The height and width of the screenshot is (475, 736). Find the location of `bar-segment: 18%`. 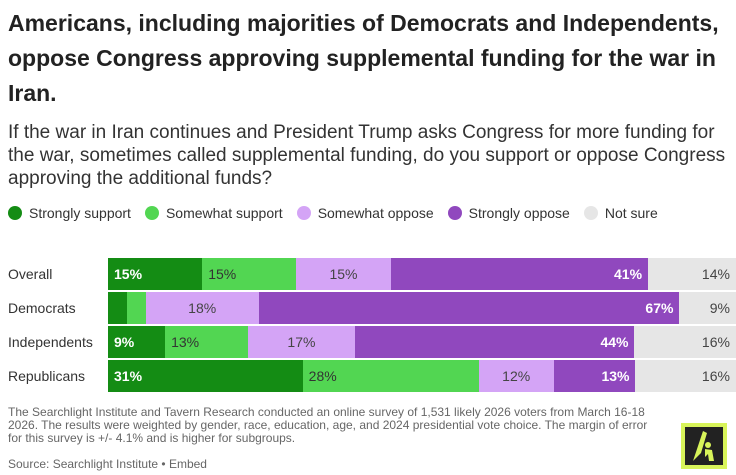

bar-segment: 18% is located at coordinates (202, 308).